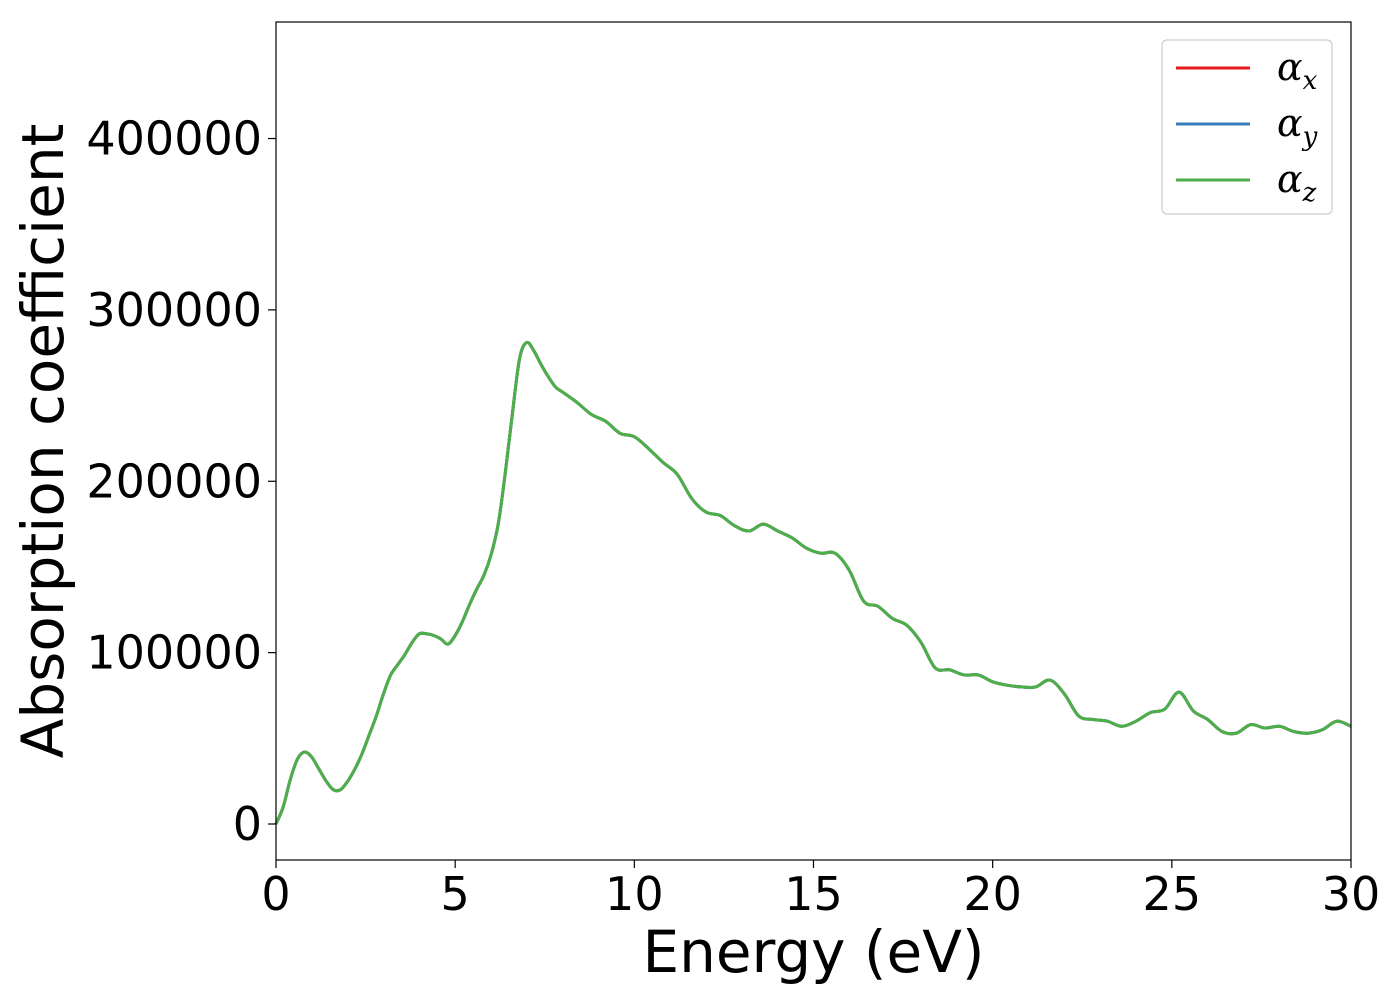 Image resolution: width=1400 pixels, height=1000 pixels. I want to click on x-tick-label: 0, so click(275, 894).